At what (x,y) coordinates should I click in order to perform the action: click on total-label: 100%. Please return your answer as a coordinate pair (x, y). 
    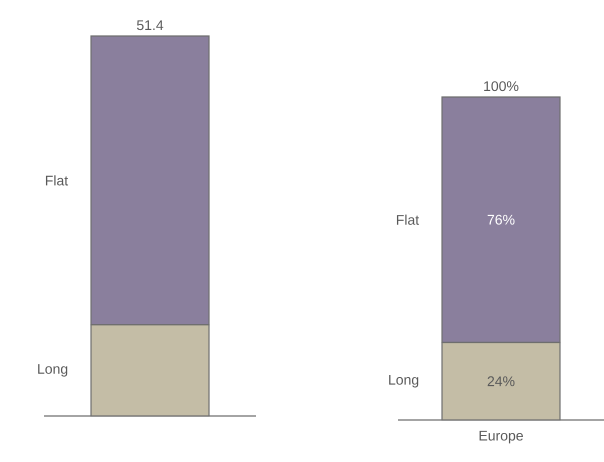
    Looking at the image, I should click on (501, 86).